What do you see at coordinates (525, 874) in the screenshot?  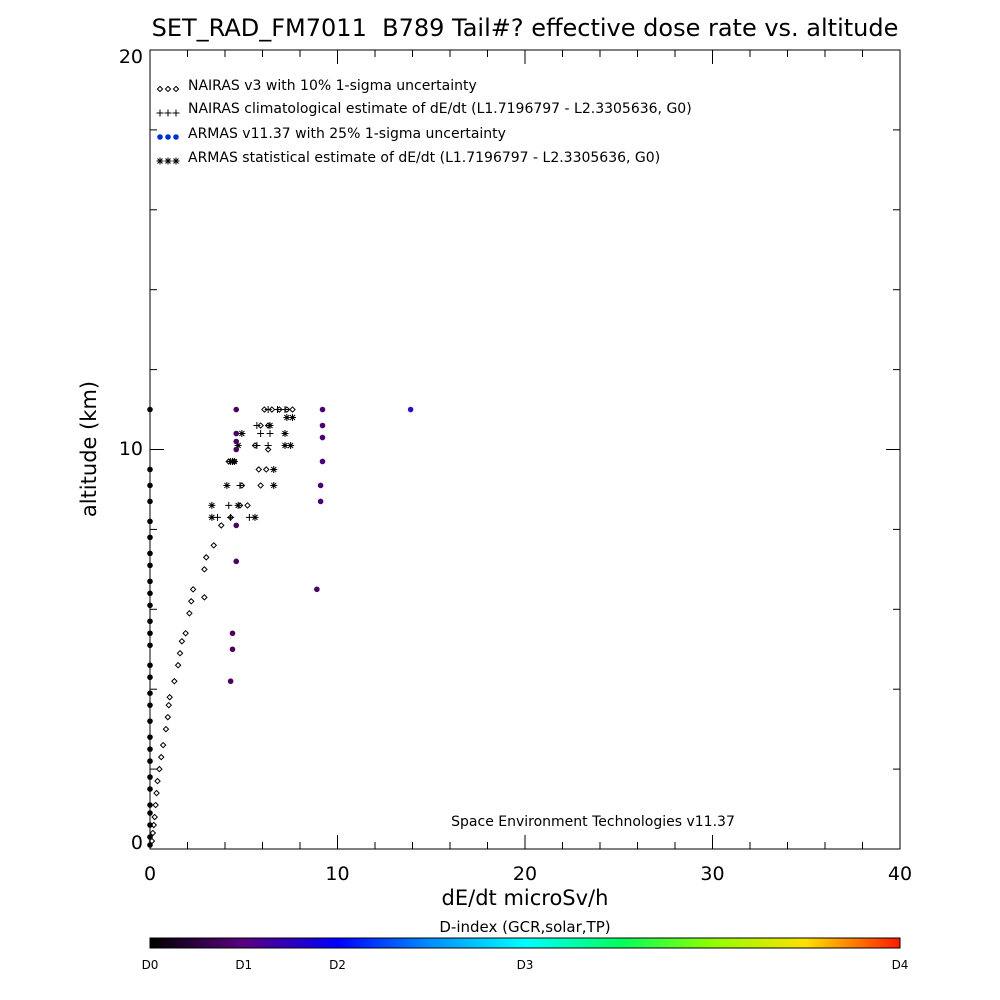 I see `x-tick-label: 20` at bounding box center [525, 874].